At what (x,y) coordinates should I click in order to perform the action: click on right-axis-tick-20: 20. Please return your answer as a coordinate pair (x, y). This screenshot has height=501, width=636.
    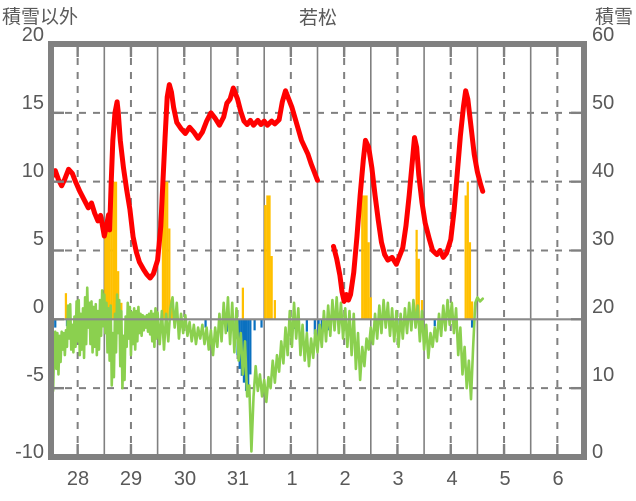
    Looking at the image, I should click on (603, 307).